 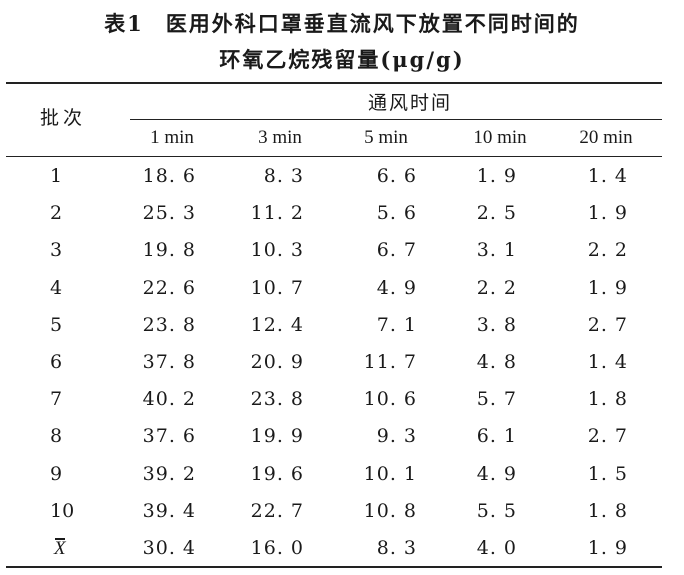 I want to click on batch-number: 3, so click(x=56, y=250).